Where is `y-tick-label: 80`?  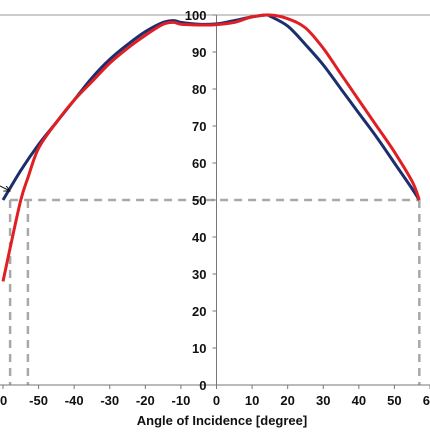
y-tick-label: 80 is located at coordinates (199, 89).